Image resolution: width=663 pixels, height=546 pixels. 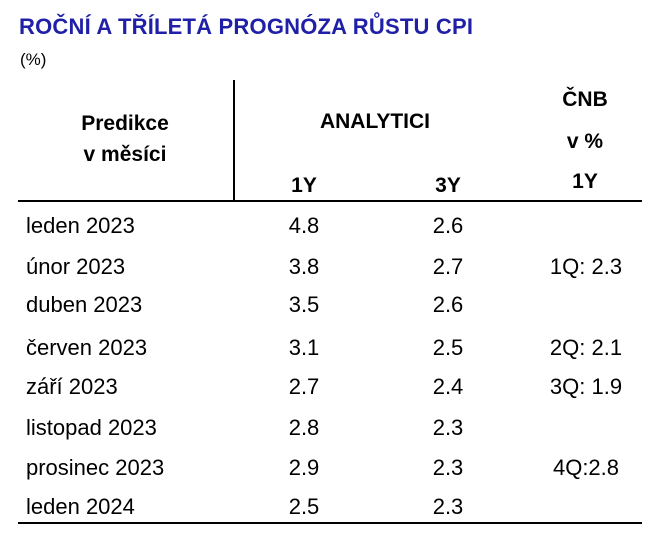 What do you see at coordinates (330, 201) in the screenshot?
I see `header-divider-horizontal` at bounding box center [330, 201].